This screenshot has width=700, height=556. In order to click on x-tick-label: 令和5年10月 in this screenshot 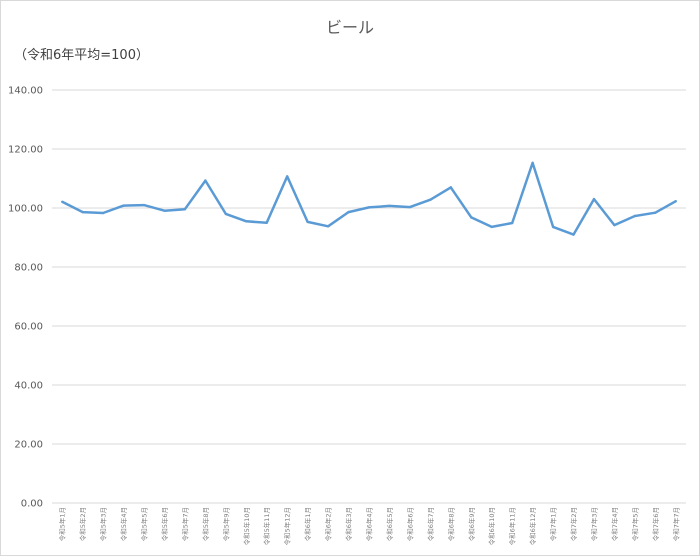, I will do `click(246, 526)`.